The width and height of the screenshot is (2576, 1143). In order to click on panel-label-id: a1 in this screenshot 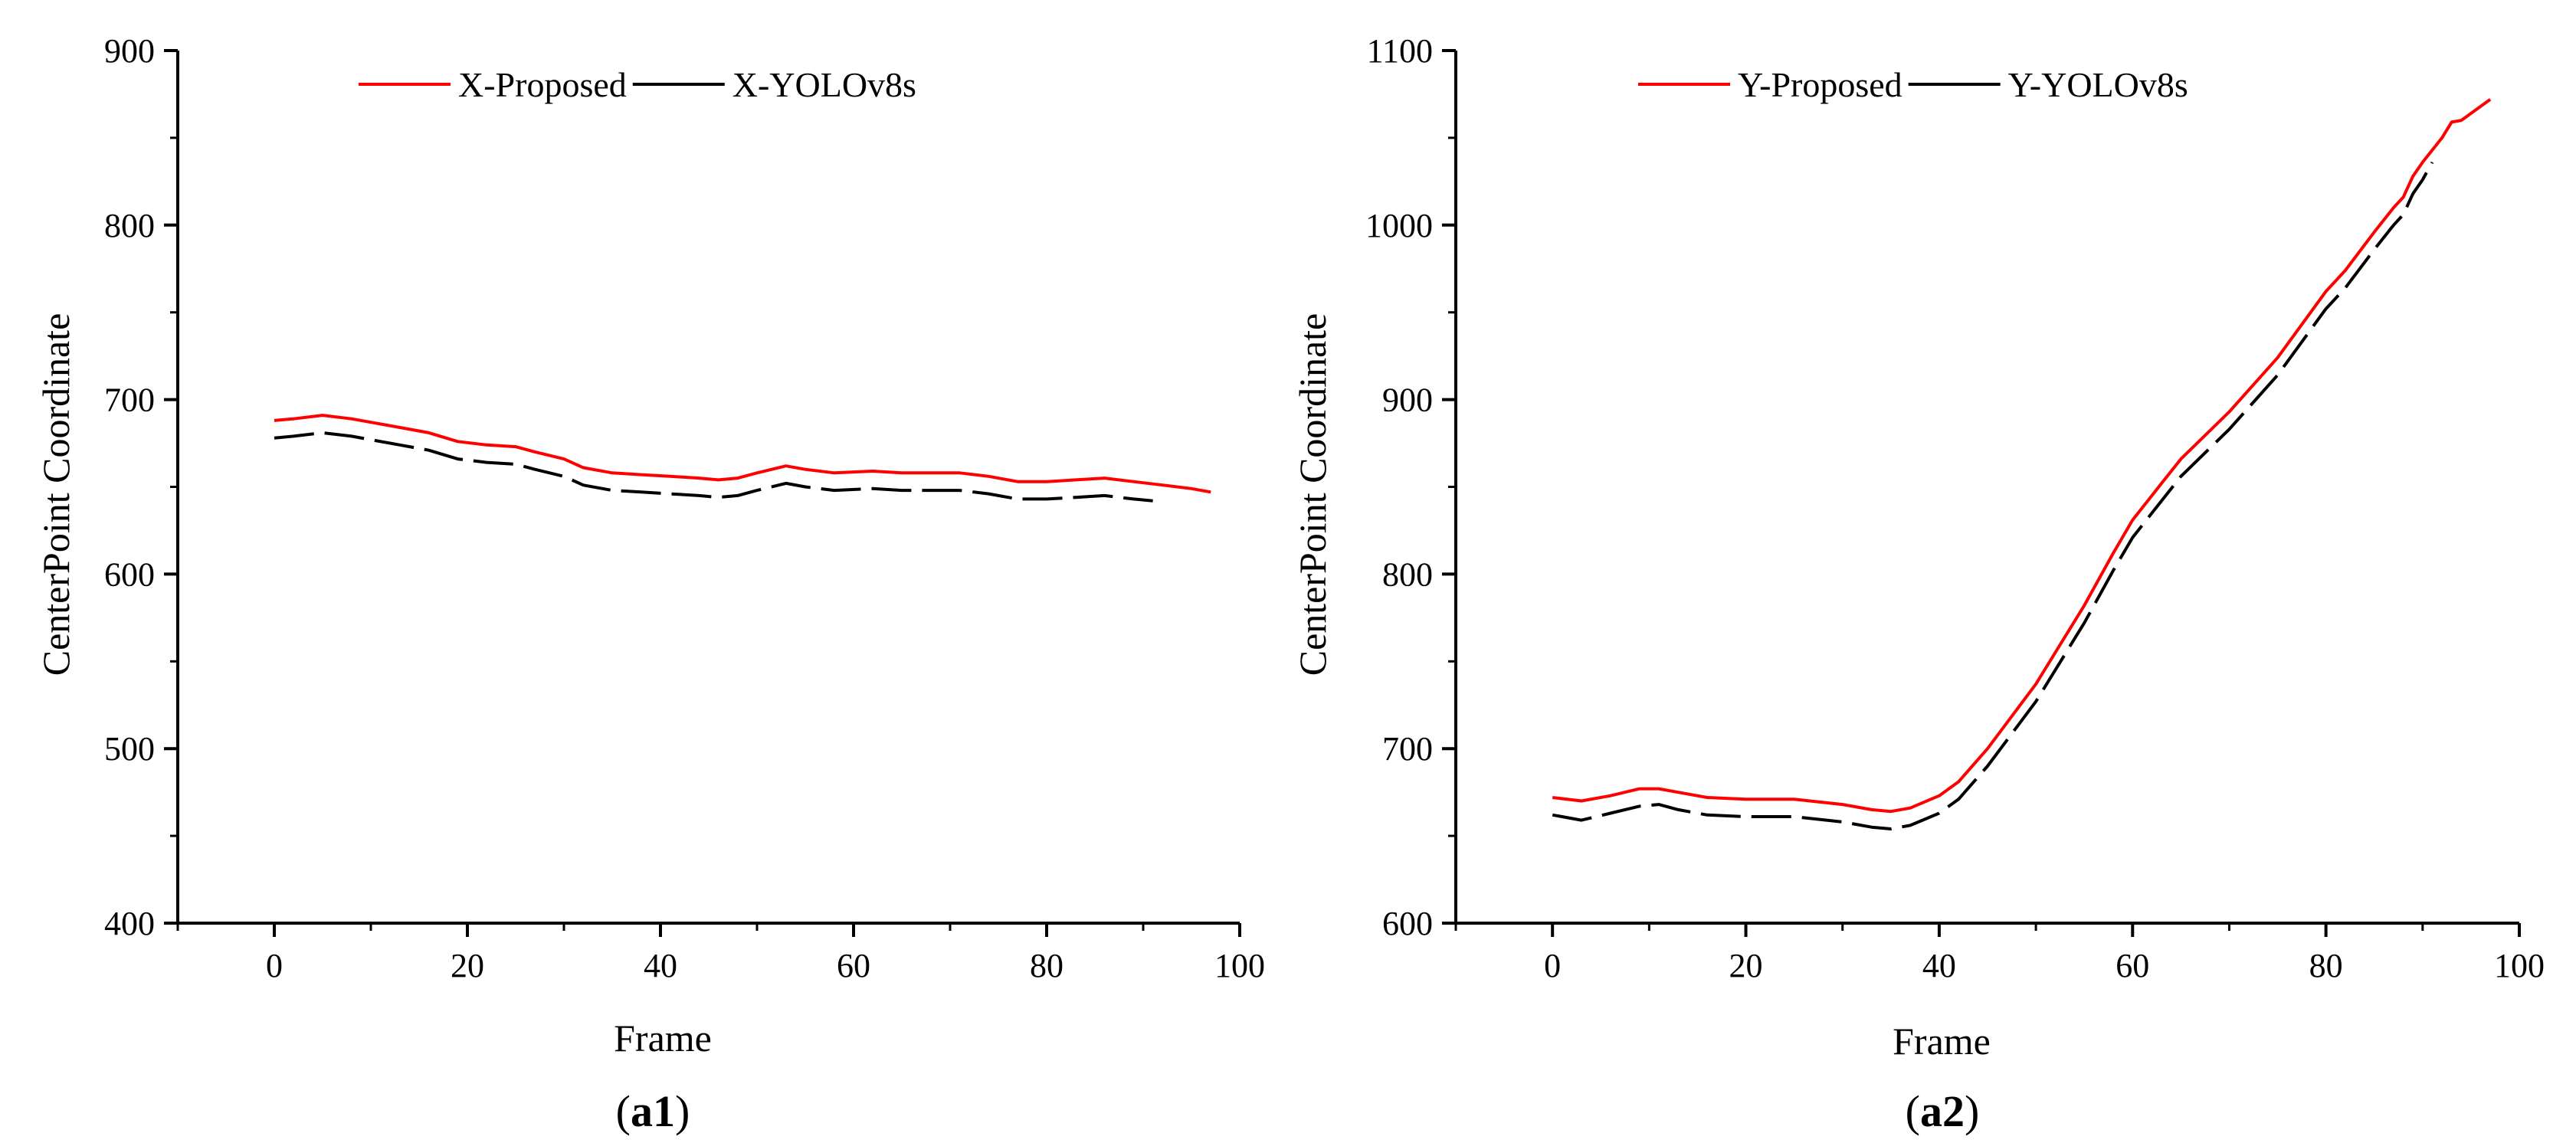, I will do `click(653, 1111)`.